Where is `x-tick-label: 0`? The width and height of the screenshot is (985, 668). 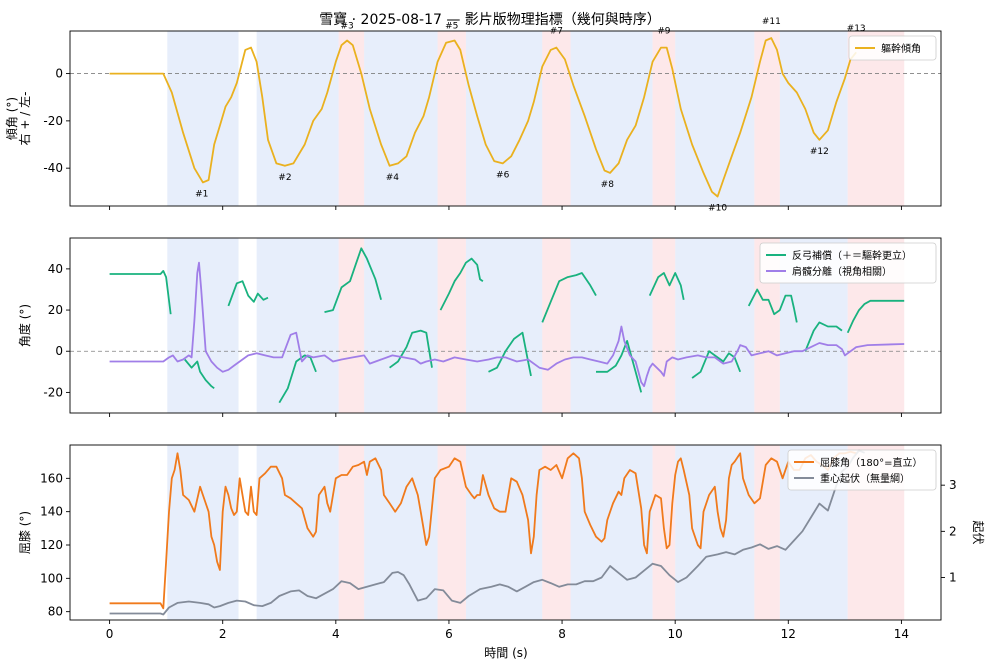 x-tick-label: 0 is located at coordinates (110, 634).